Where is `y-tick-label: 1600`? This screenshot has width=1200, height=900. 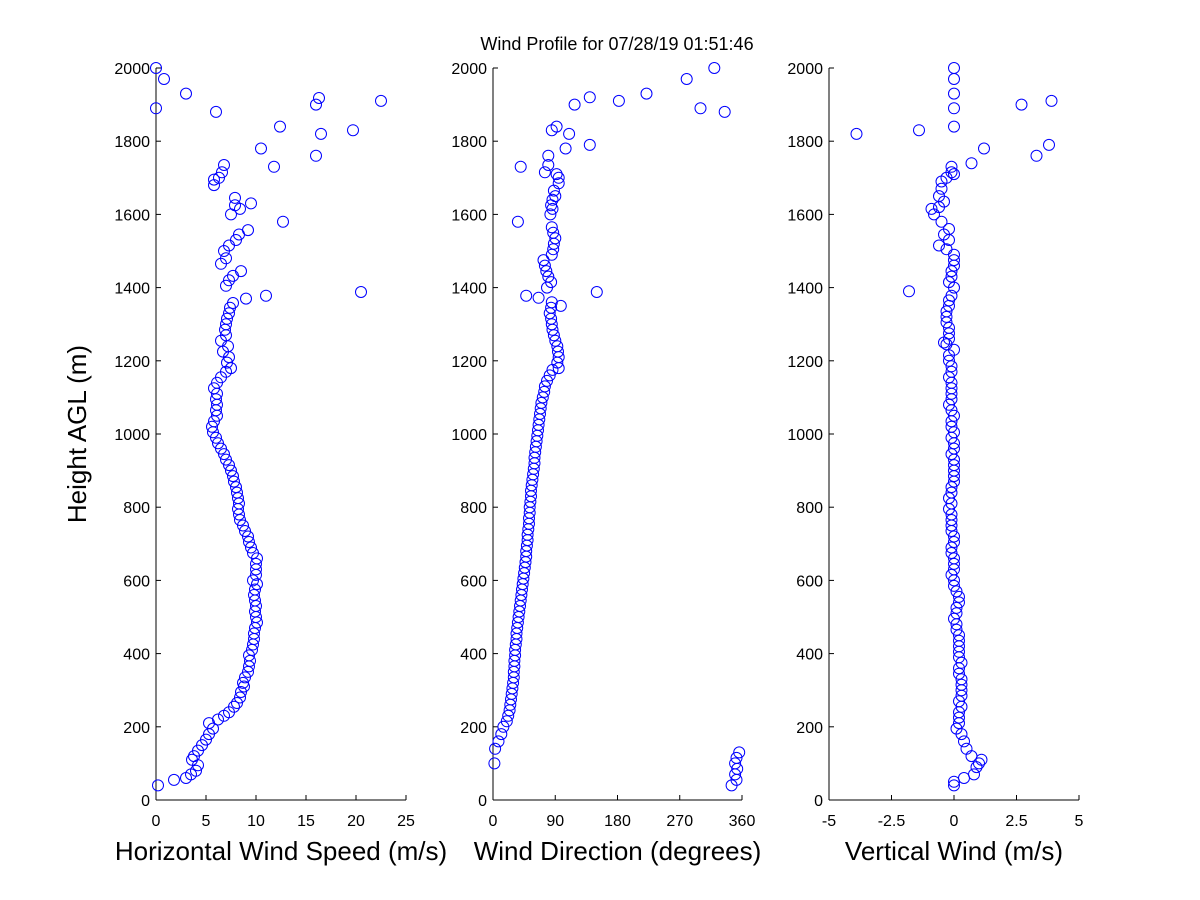 y-tick-label: 1600 is located at coordinates (805, 215).